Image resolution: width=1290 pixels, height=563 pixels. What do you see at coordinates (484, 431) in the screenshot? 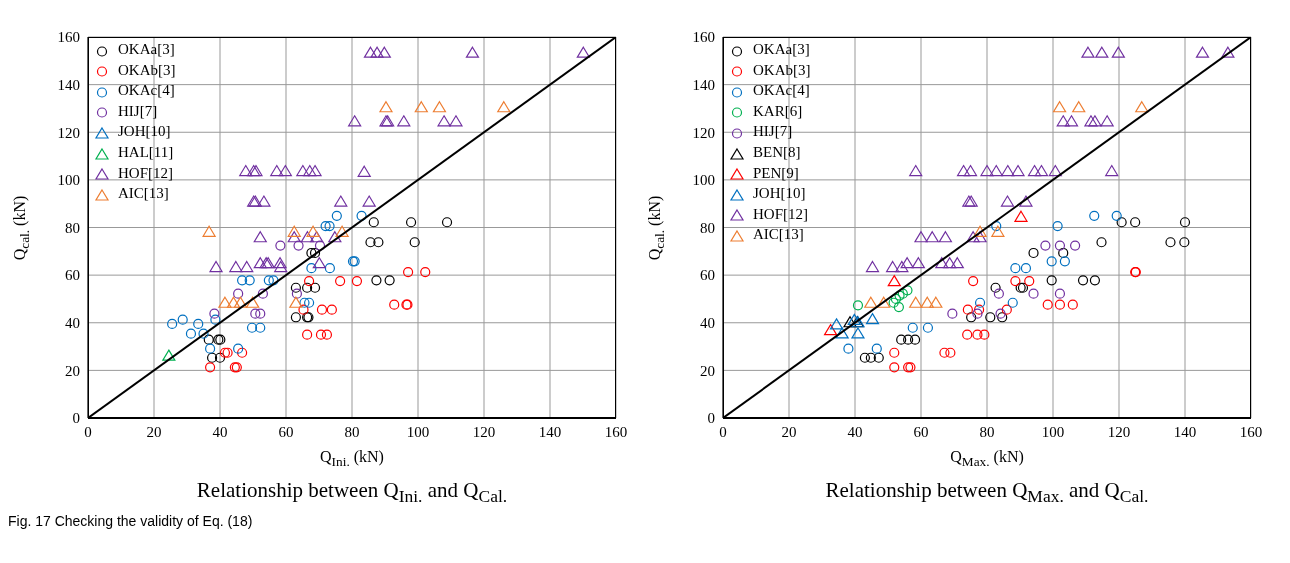
I see `x-tick-label: 120` at bounding box center [484, 431].